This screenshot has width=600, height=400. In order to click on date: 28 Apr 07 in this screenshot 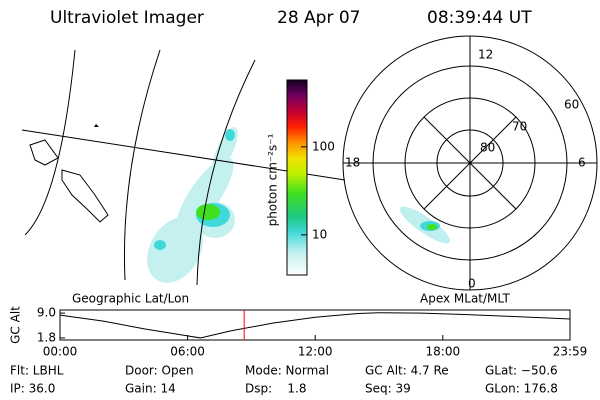, I will do `click(318, 18)`.